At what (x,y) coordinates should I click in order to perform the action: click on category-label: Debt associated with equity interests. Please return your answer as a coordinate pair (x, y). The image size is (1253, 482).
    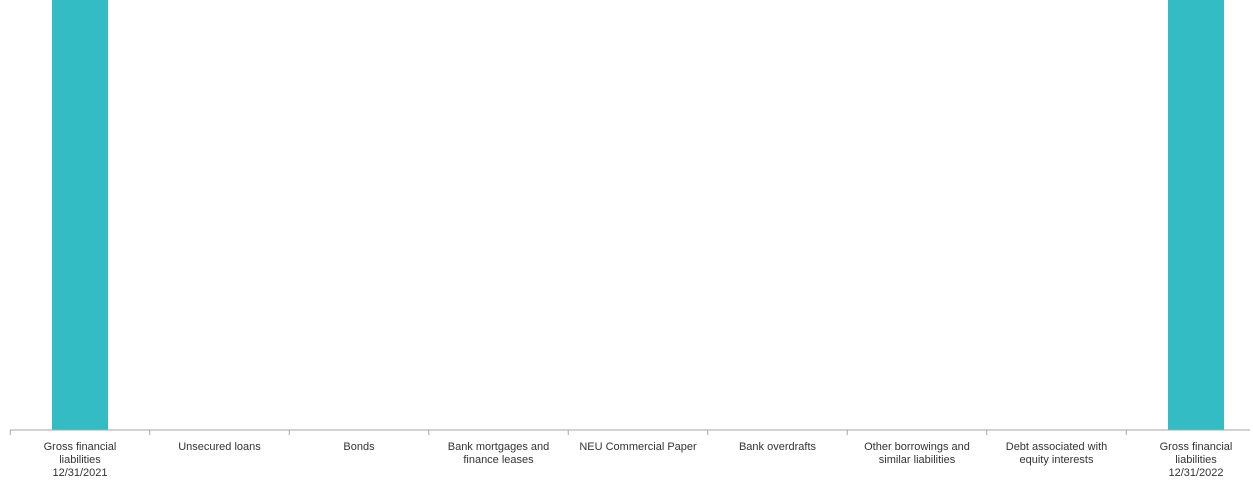
    Looking at the image, I should click on (1057, 453).